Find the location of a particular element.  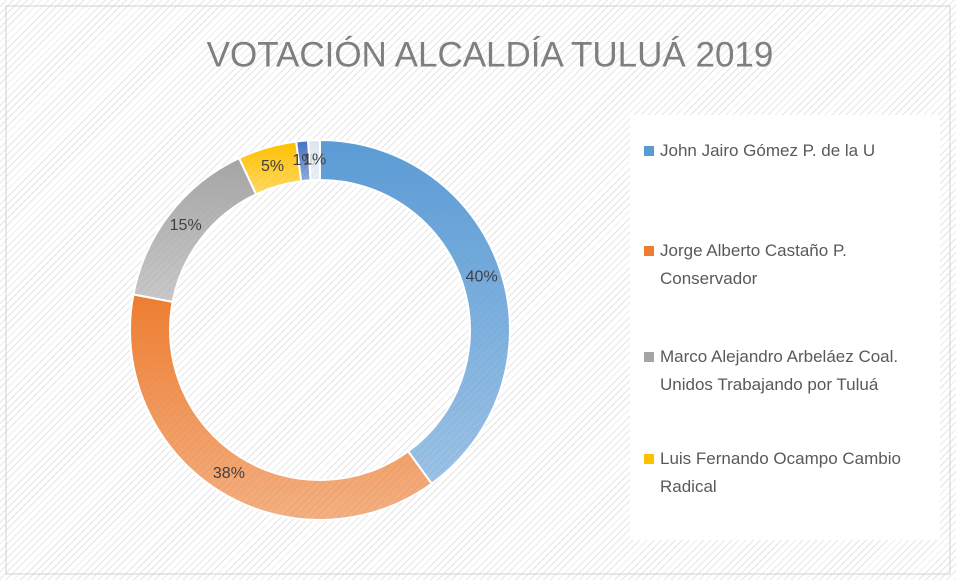

legend-entry: John Jairo Gómez P. de la U is located at coordinates (779, 151).